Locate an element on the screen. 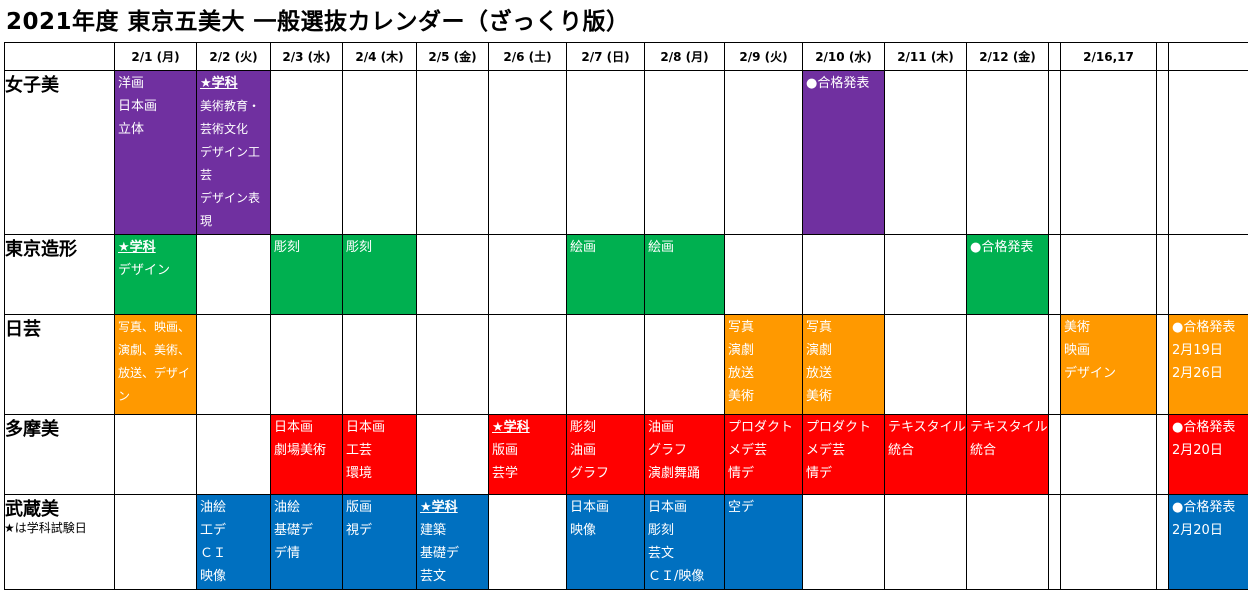  date-header: 2/12 (金) is located at coordinates (1008, 57).